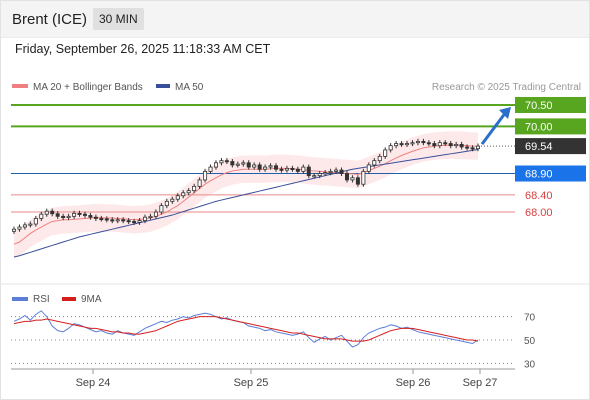  I want to click on rsi-ma-legend-swatch, so click(69, 299).